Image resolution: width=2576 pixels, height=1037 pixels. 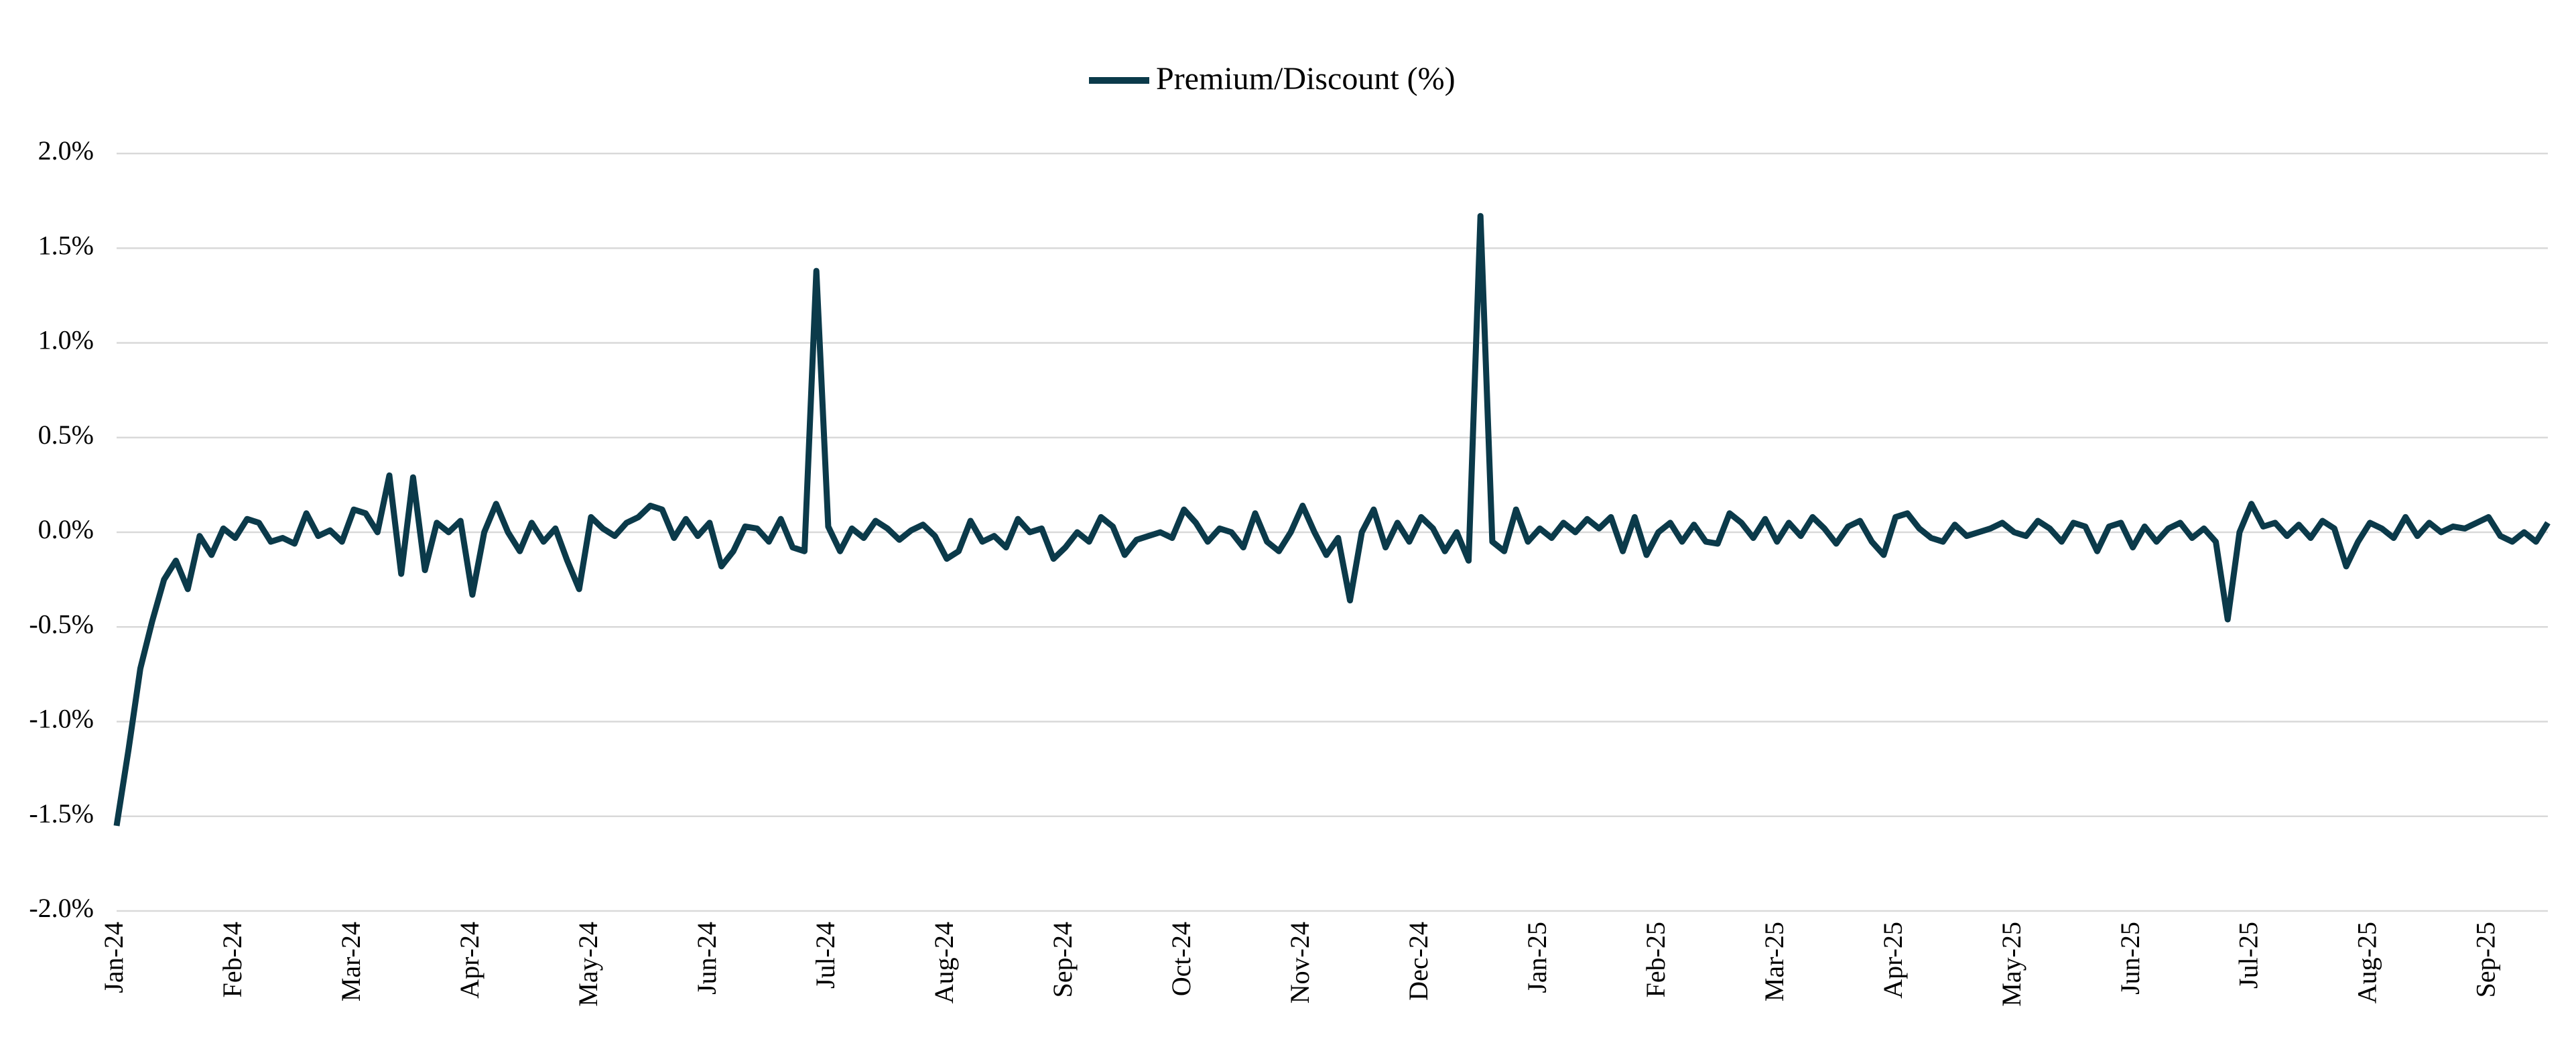 What do you see at coordinates (1306, 79) in the screenshot?
I see `legend-label: Premium/Discount (%)` at bounding box center [1306, 79].